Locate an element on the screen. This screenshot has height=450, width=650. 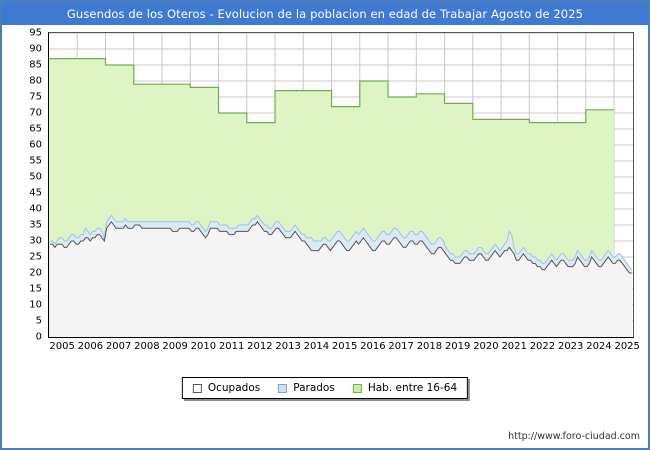
x-axis-tick: 2013 is located at coordinates (288, 346).